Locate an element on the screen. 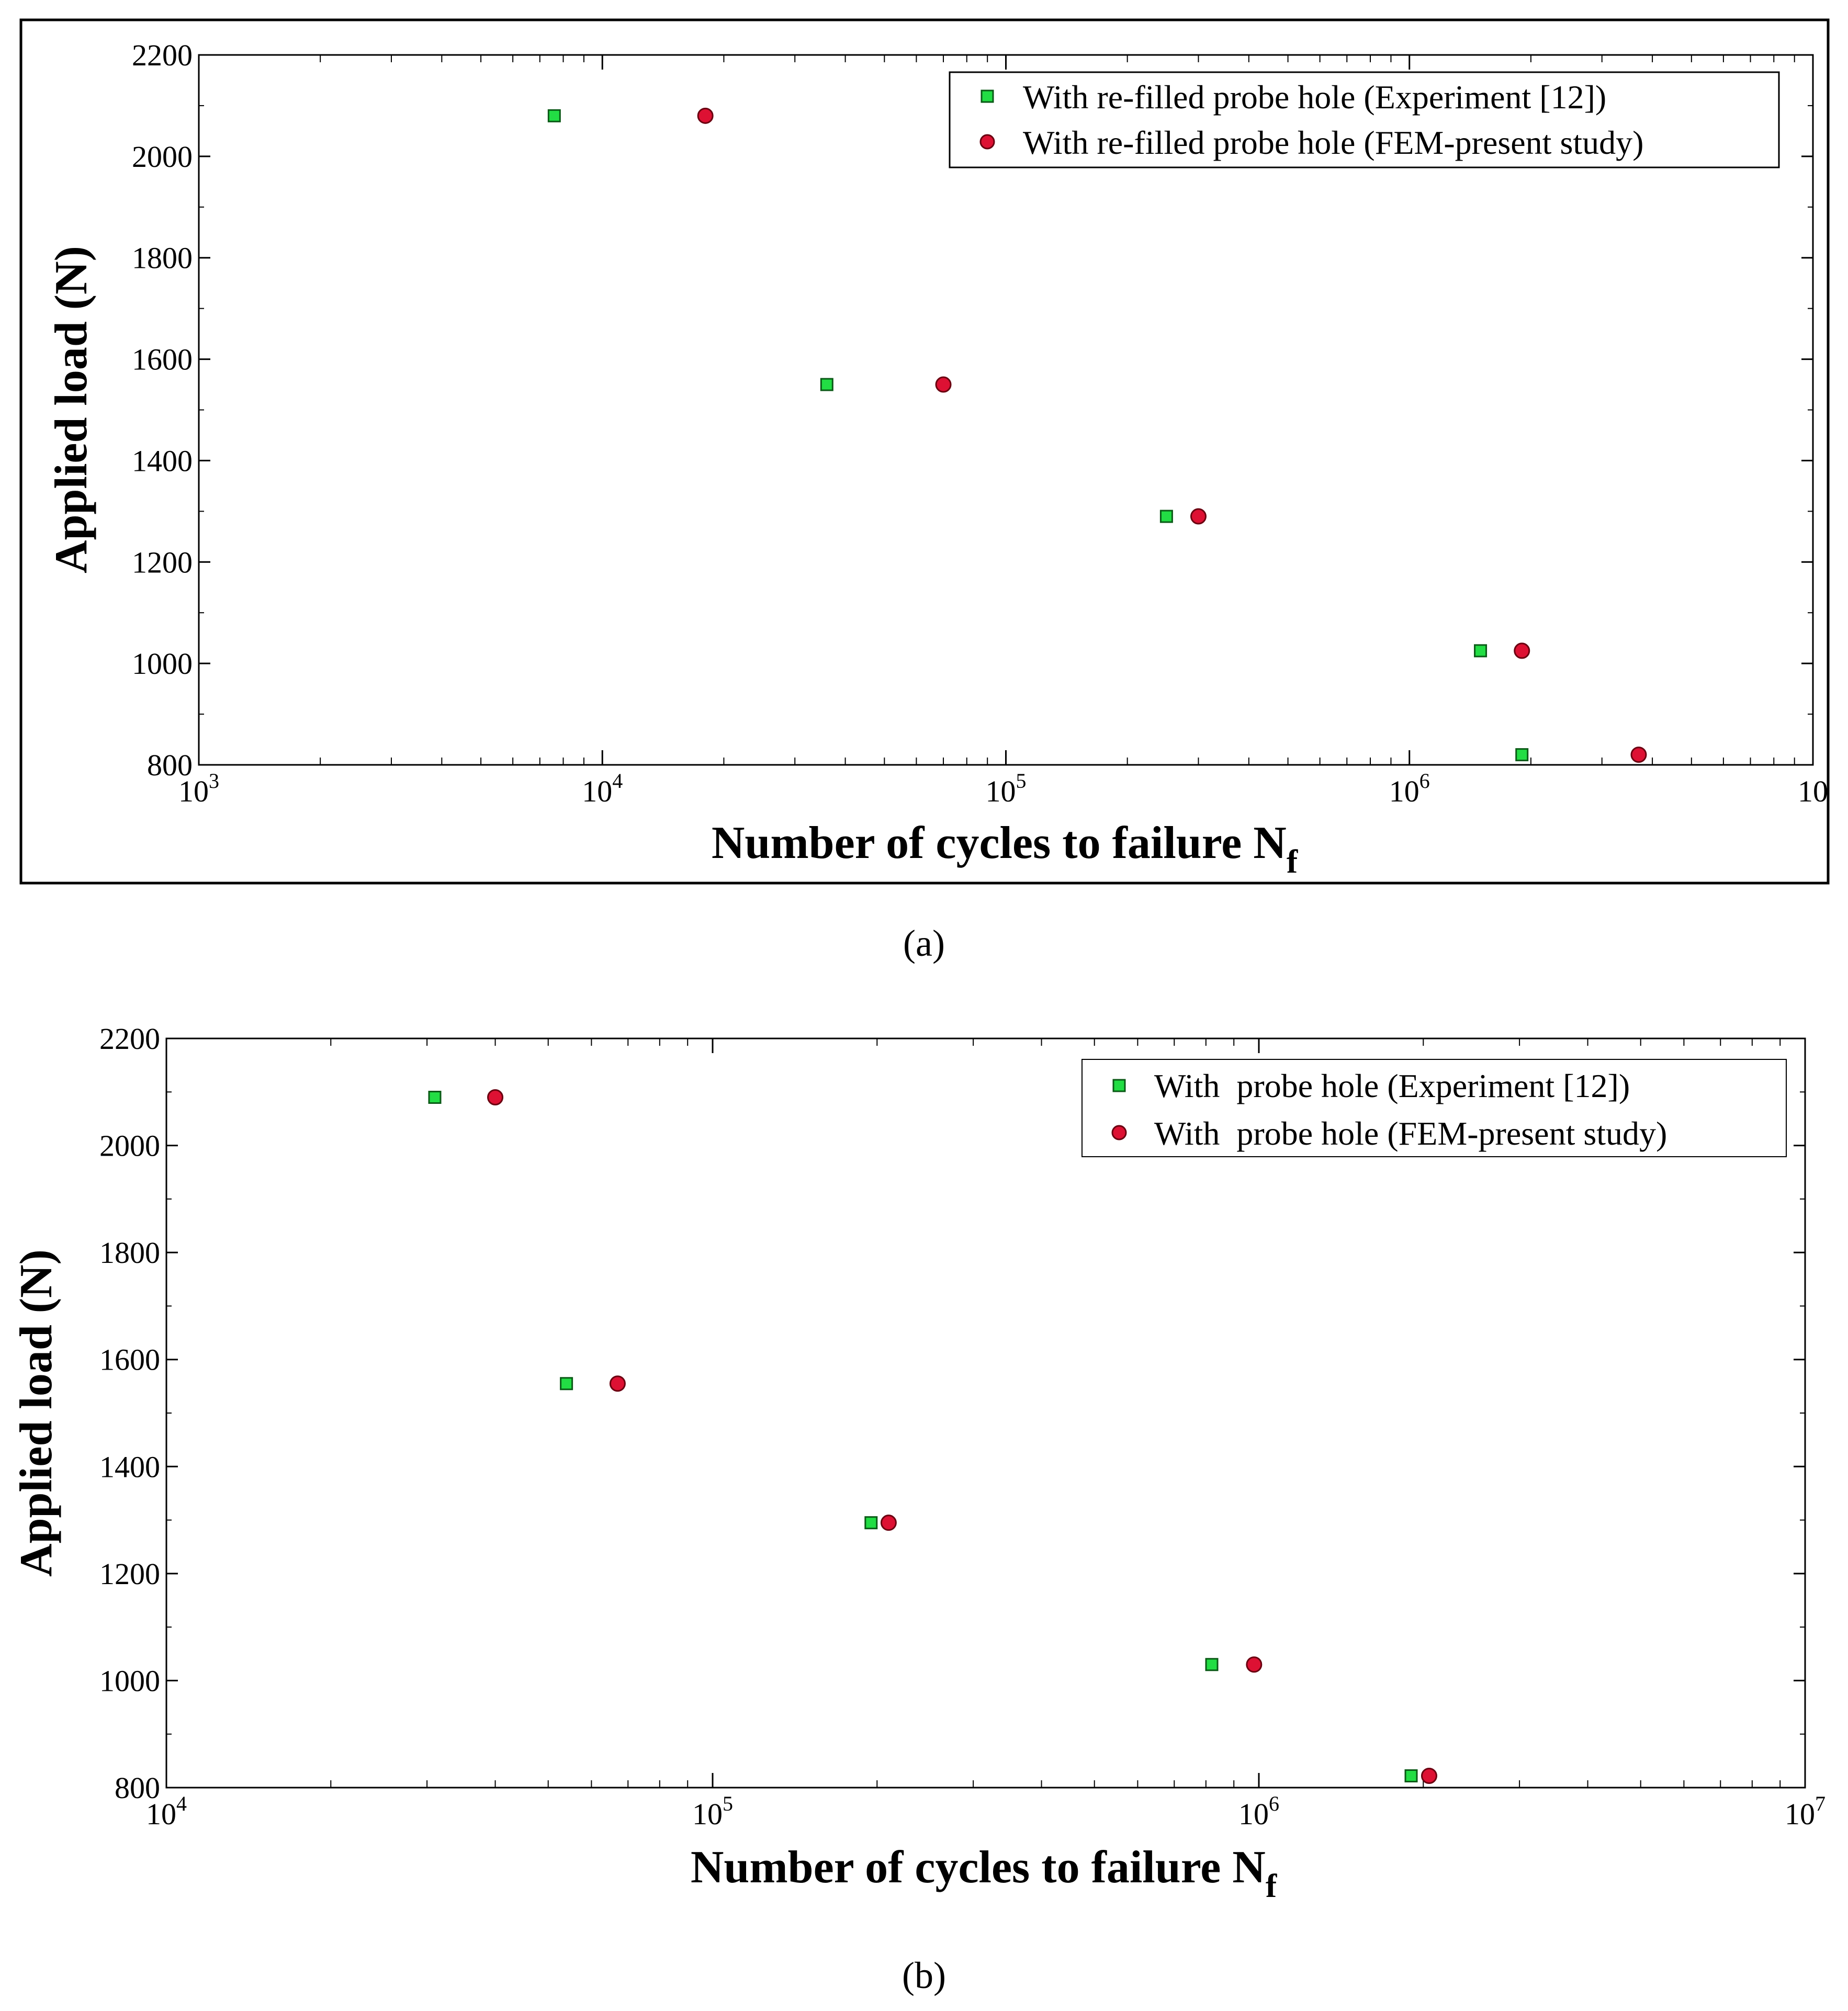 The image size is (1848, 2011). panel-b-legend-box is located at coordinates (1434, 1108).